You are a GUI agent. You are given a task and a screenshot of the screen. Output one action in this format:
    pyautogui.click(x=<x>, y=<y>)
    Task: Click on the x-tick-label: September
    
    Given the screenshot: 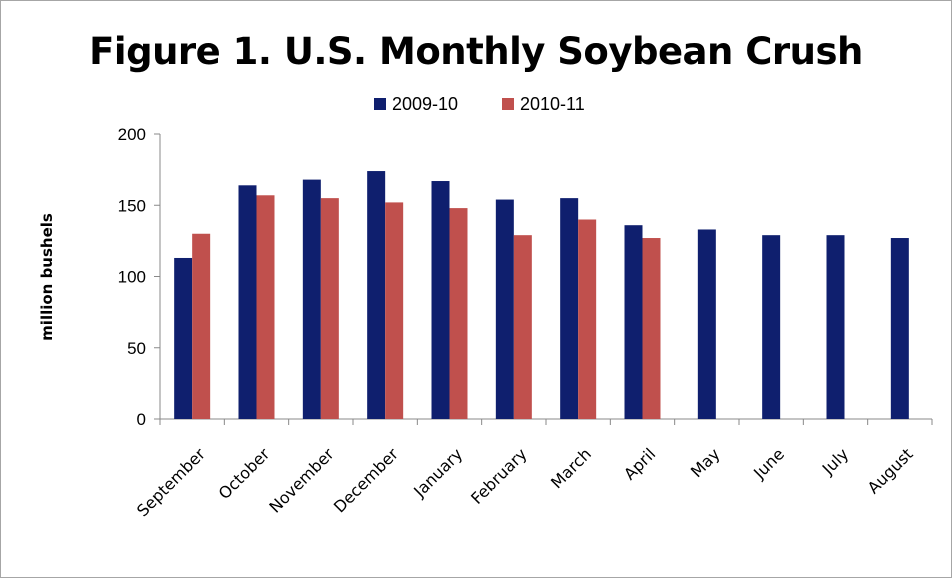 What is the action you would take?
    pyautogui.click(x=171, y=482)
    